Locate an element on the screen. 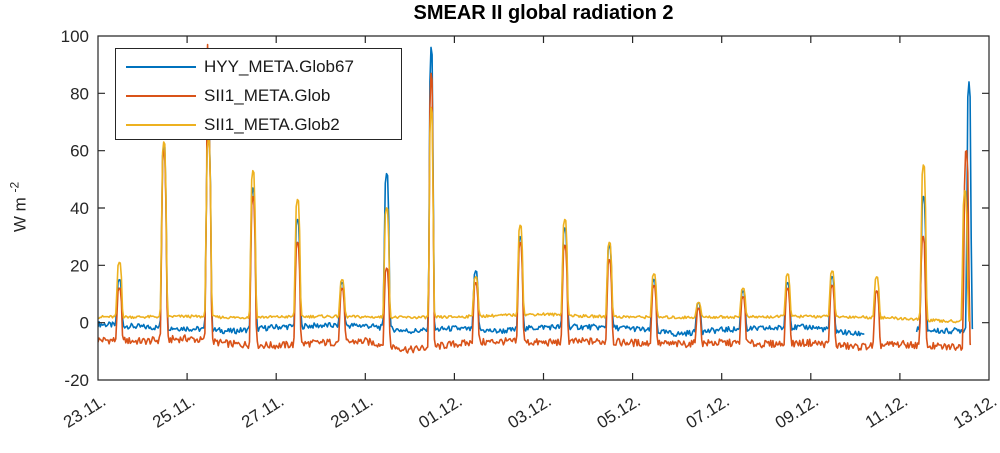 Image resolution: width=1000 pixels, height=453 pixels. legend-label: HYY_META.Glob67 is located at coordinates (279, 66).